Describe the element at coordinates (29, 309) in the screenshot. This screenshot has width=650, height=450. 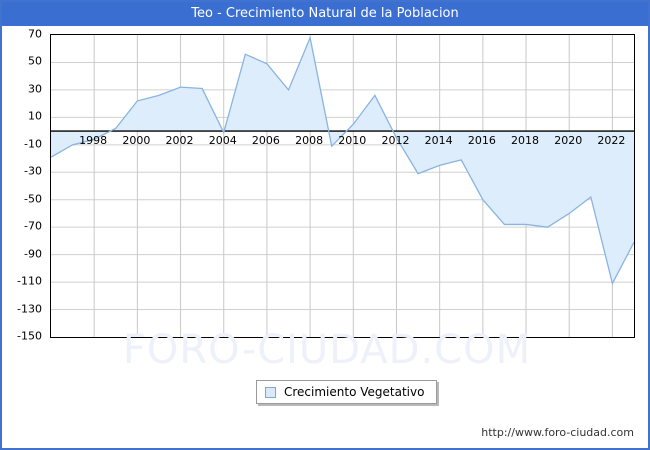
I see `y-axis-tick-label: -130` at that location.